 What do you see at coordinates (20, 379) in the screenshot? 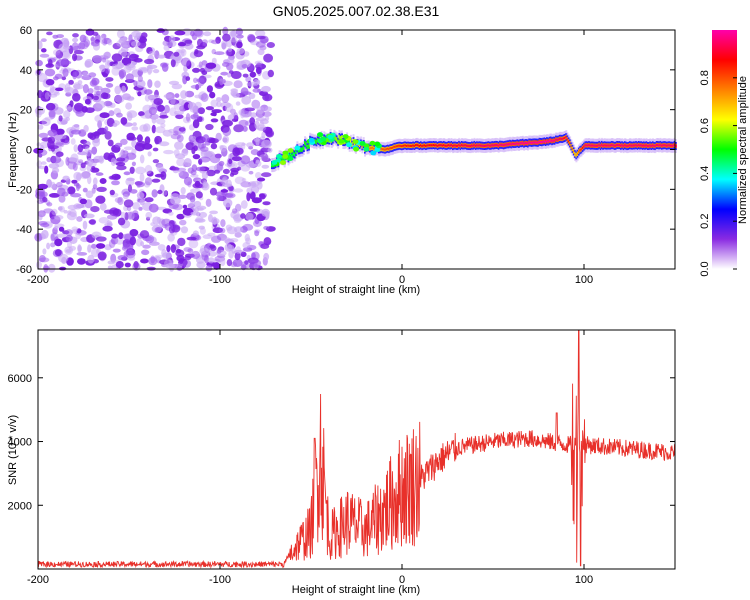
I see `y-tick-label: 6000` at bounding box center [20, 379].